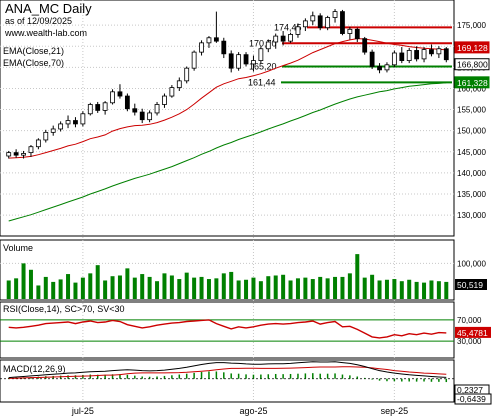 The image size is (496, 420). What do you see at coordinates (45, 33) in the screenshot?
I see `watermark-text: www.wealth-lab.com` at bounding box center [45, 33].